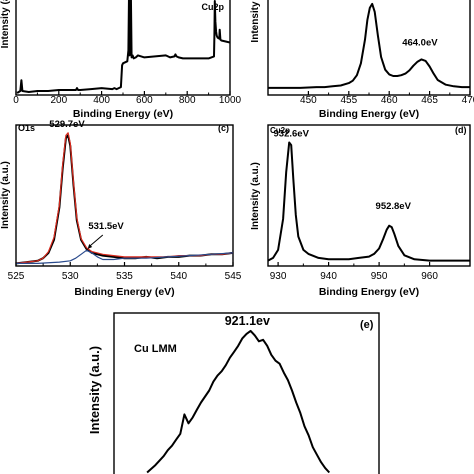  Describe the element at coordinates (247, 321) in the screenshot. I see `peak-annotation: 921.1ev` at that location.